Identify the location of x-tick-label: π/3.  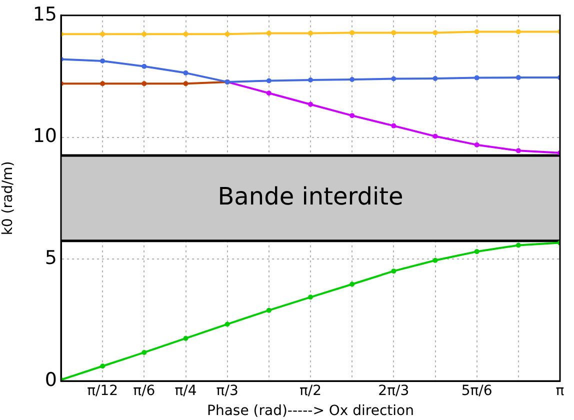
(227, 391).